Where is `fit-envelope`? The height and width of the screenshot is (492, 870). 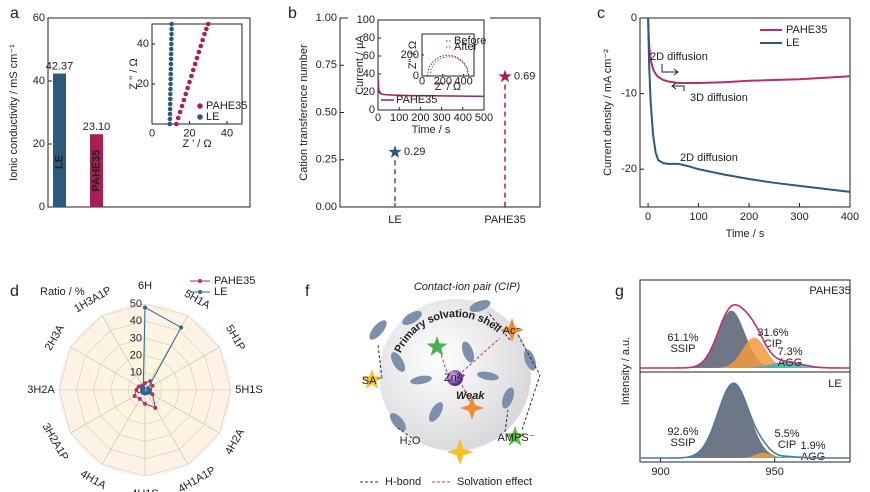
fit-envelope is located at coordinates (745, 336).